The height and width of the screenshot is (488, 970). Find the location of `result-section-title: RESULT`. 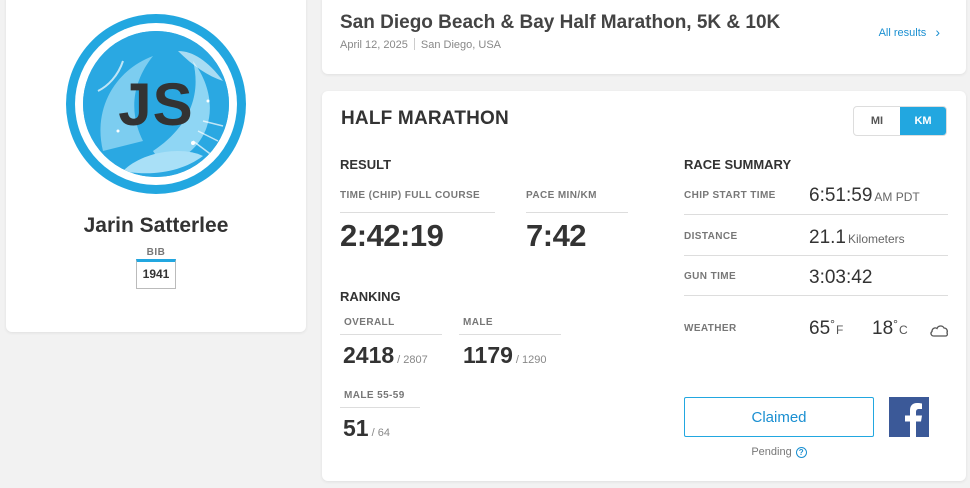

result-section-title: RESULT is located at coordinates (366, 164).